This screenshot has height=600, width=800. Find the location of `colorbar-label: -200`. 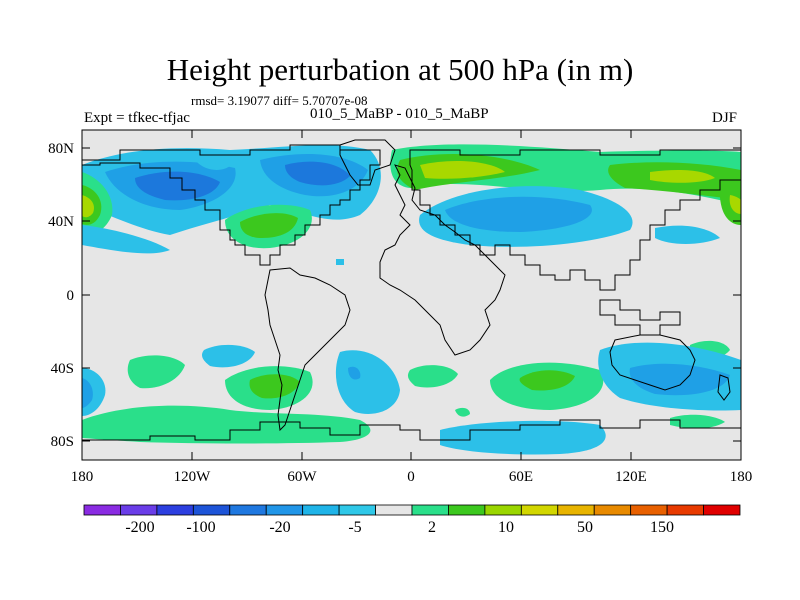

colorbar-label: -200 is located at coordinates (139, 527).